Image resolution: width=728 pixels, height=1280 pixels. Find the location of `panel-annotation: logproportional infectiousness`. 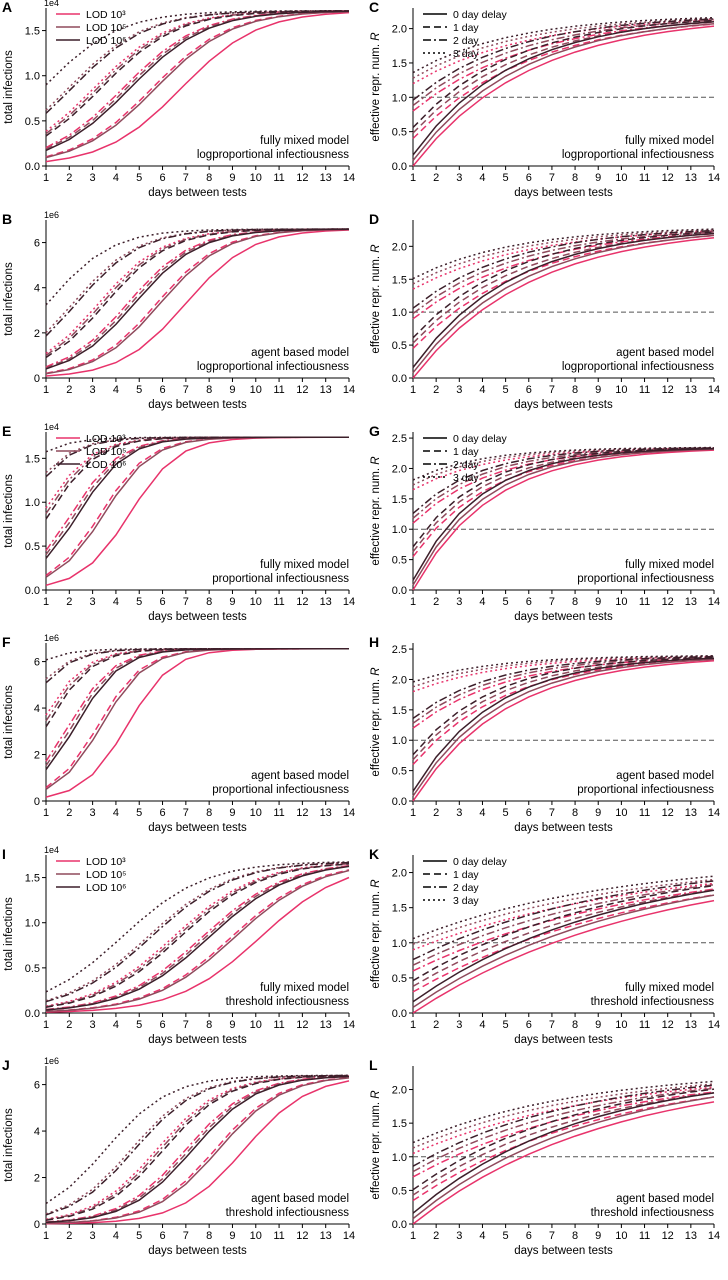

panel-annotation: logproportional infectiousness is located at coordinates (638, 155).